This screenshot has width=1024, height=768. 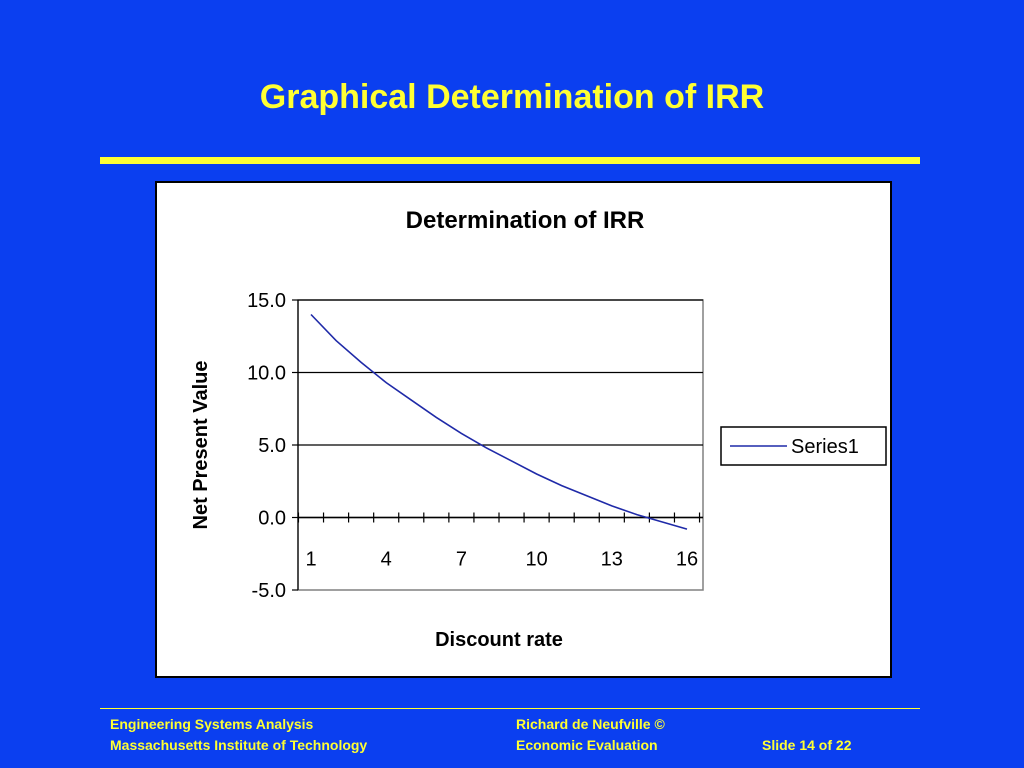 What do you see at coordinates (461, 560) in the screenshot?
I see `x-tick-label: 7` at bounding box center [461, 560].